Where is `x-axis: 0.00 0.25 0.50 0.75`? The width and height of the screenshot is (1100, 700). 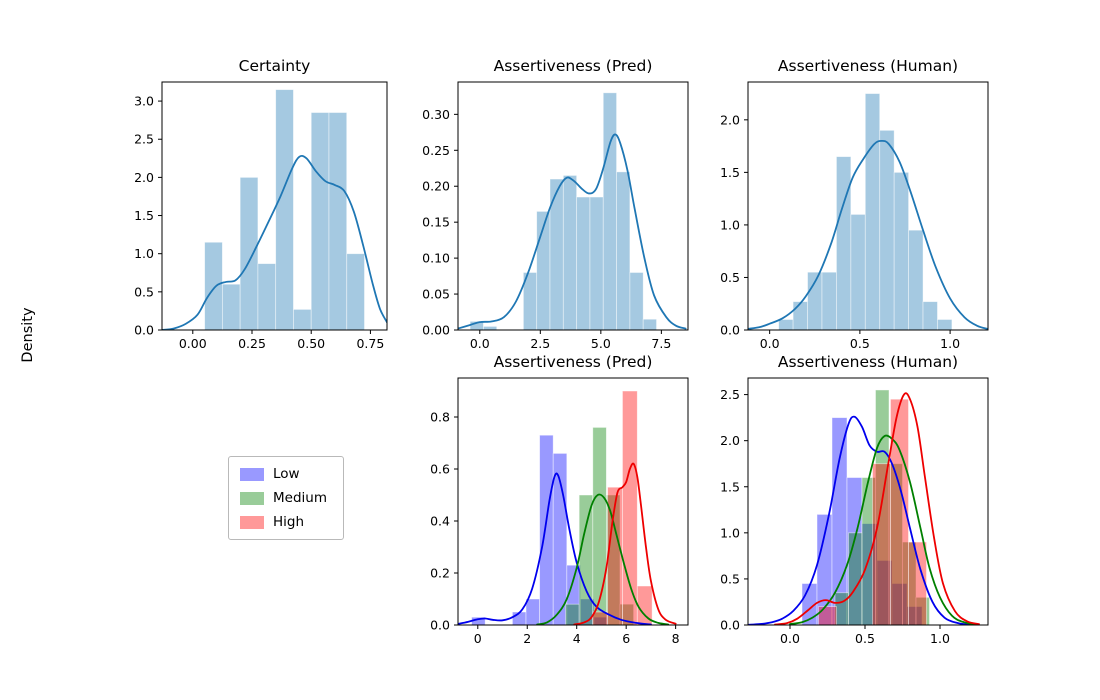
x-axis: 0.00 0.25 0.50 0.75 is located at coordinates (281, 340).